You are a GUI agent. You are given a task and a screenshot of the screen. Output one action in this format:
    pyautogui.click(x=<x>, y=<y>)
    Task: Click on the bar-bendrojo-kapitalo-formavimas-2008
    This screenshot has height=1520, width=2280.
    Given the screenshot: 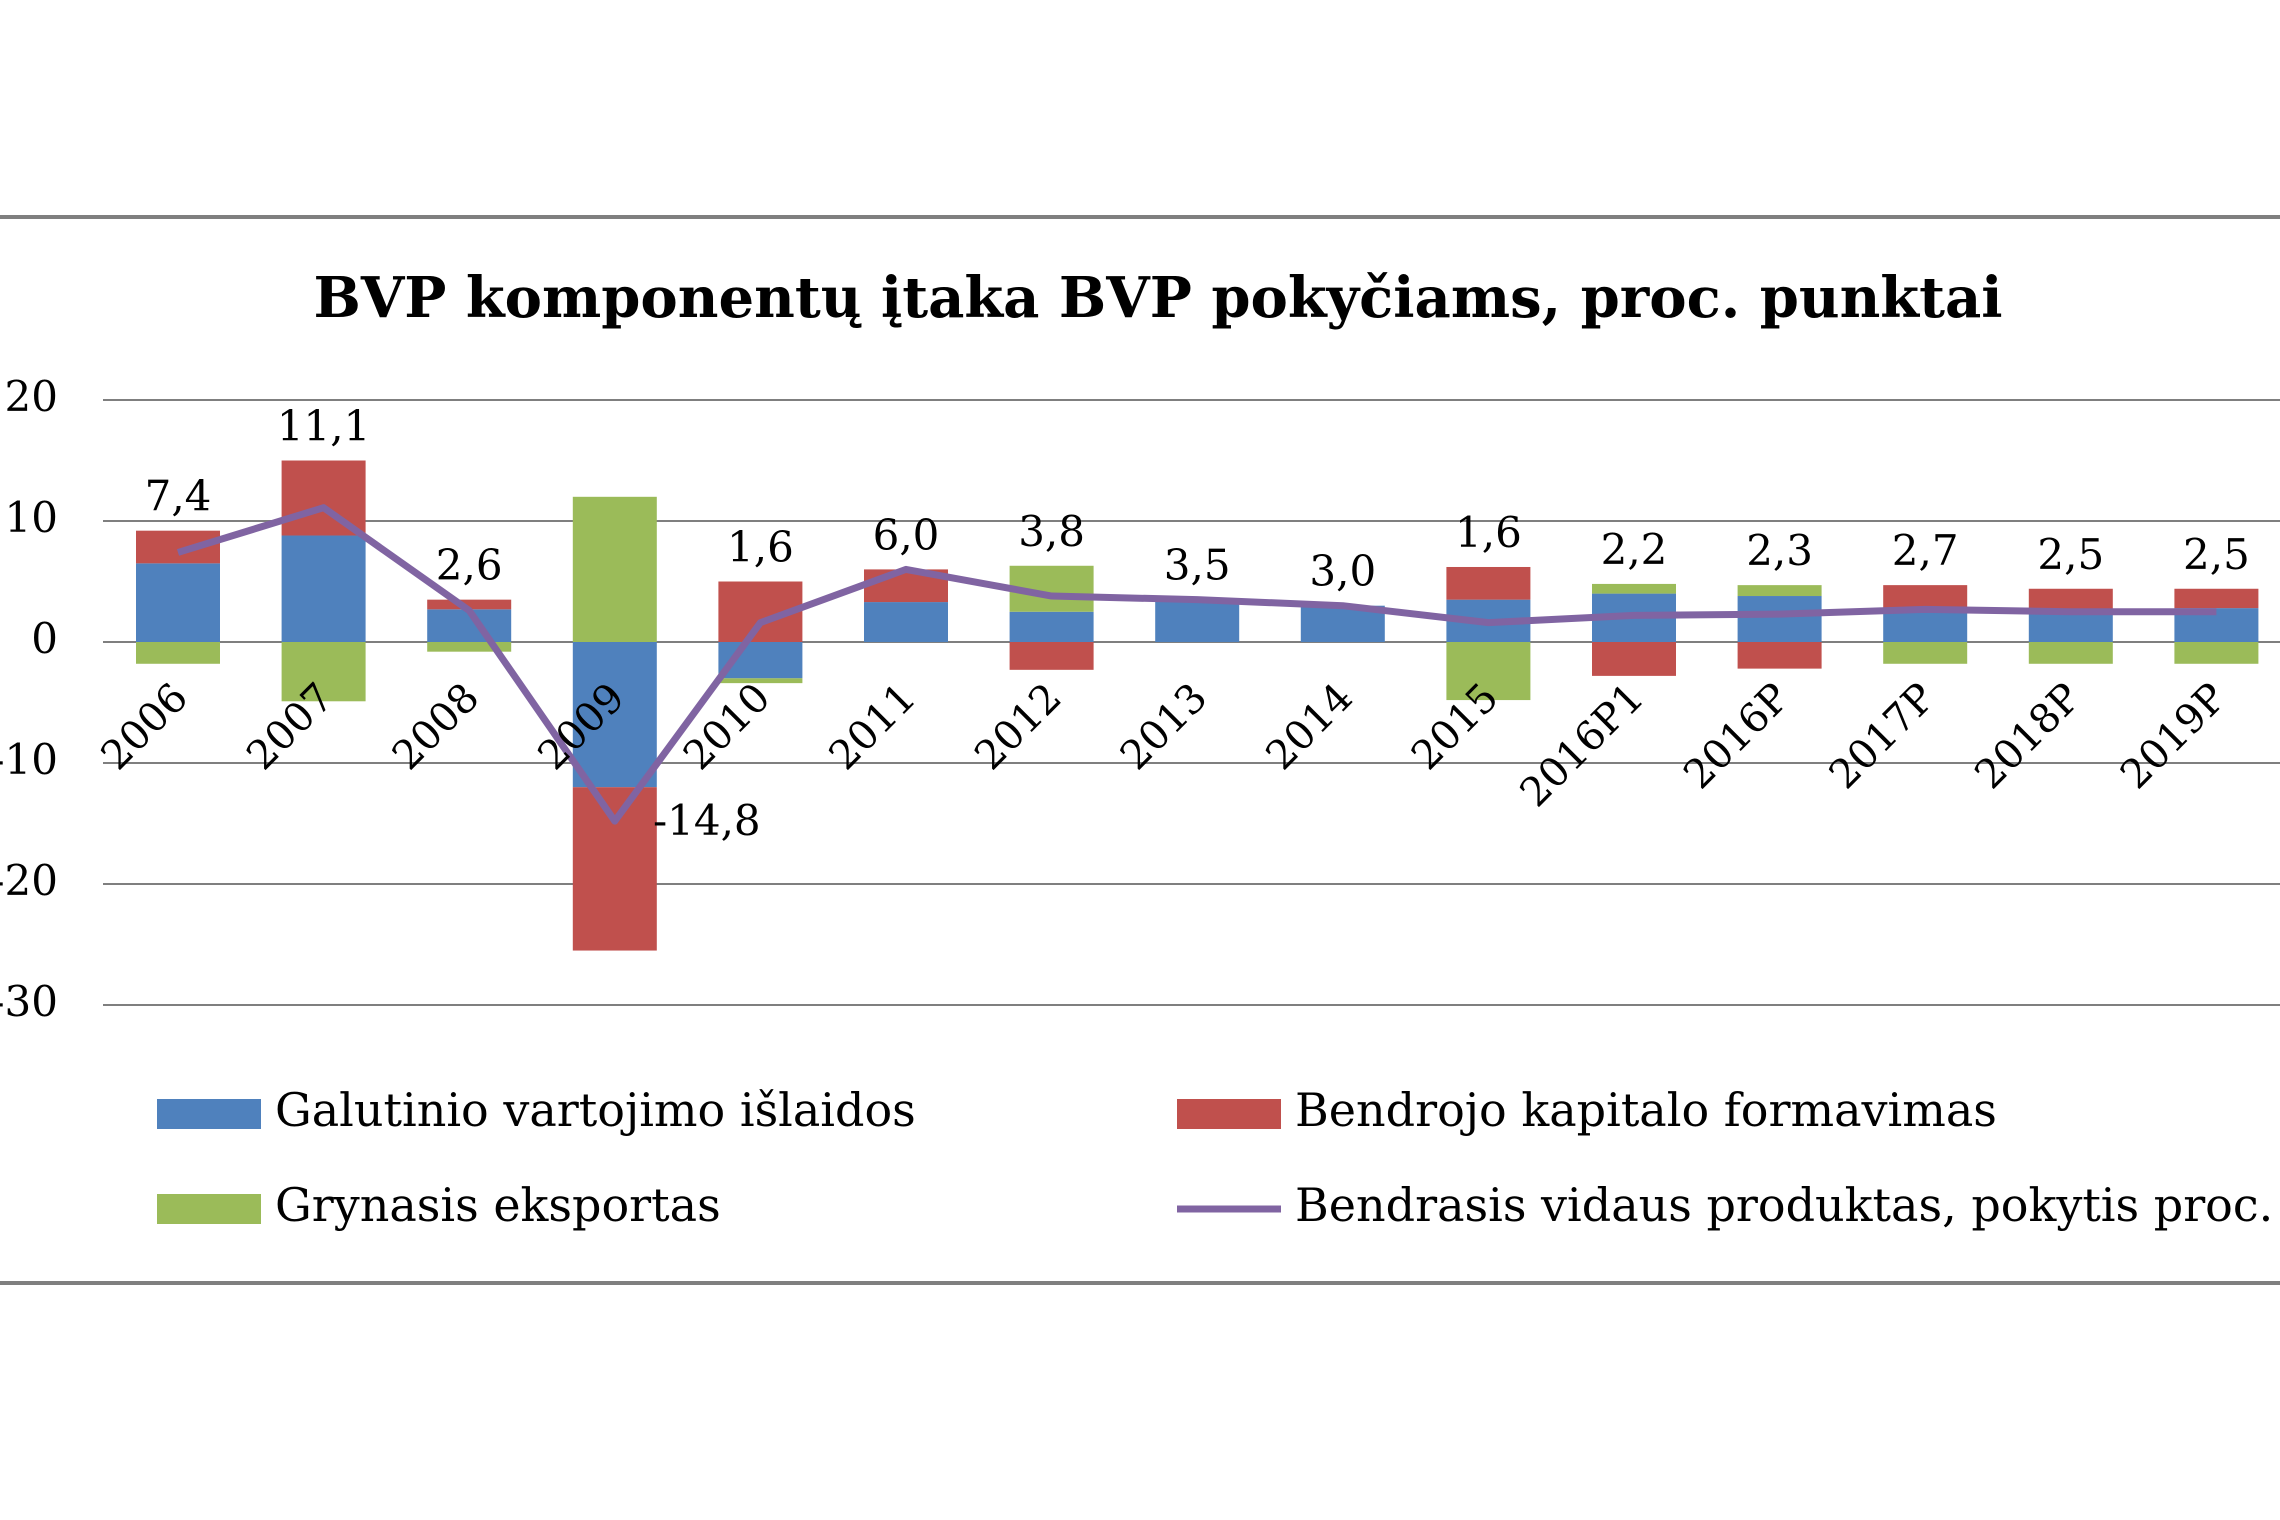 What is the action you would take?
    pyautogui.click(x=469, y=604)
    